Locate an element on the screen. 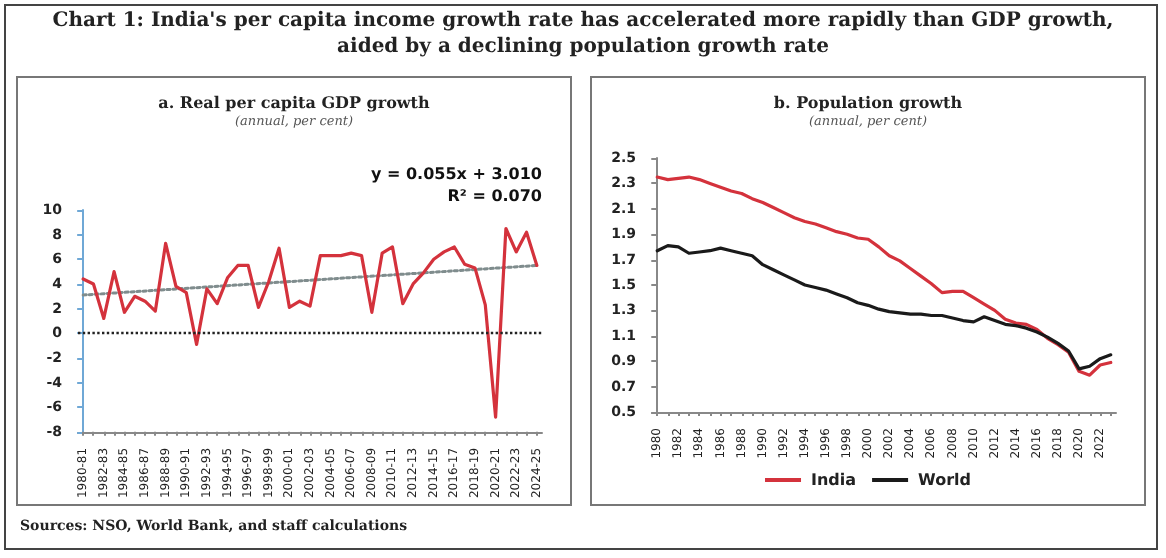  caption: Chart 1: India's per capita income growth rate has accelerated more rapidly than GDP growth, aided by a declining population growth rate is located at coordinates (583, 34).